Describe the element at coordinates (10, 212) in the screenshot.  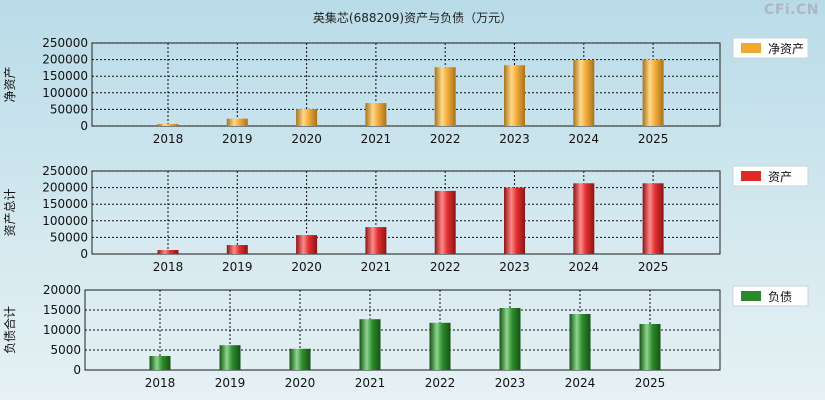
I see `y-axis-label: 资产总计` at that location.